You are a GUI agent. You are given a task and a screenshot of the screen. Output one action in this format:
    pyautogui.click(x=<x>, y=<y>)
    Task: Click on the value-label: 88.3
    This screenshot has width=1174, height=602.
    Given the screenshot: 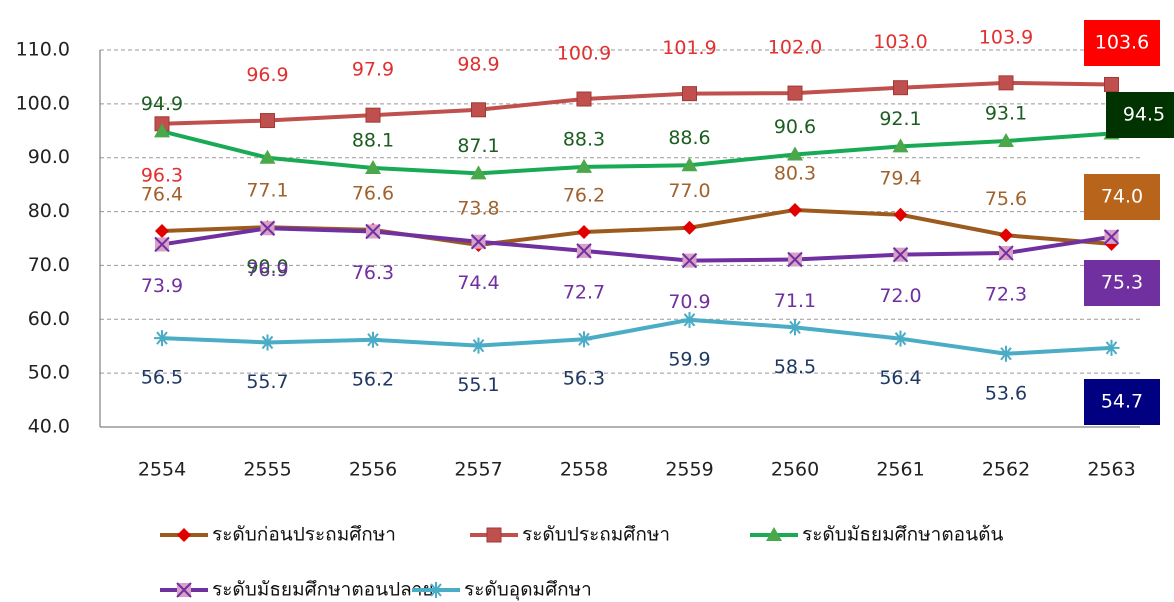 What is the action you would take?
    pyautogui.click(x=584, y=139)
    